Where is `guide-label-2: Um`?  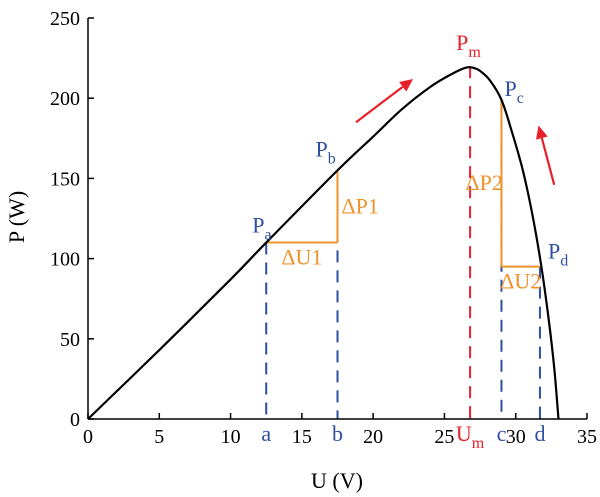 guide-label-2: Um is located at coordinates (470, 436).